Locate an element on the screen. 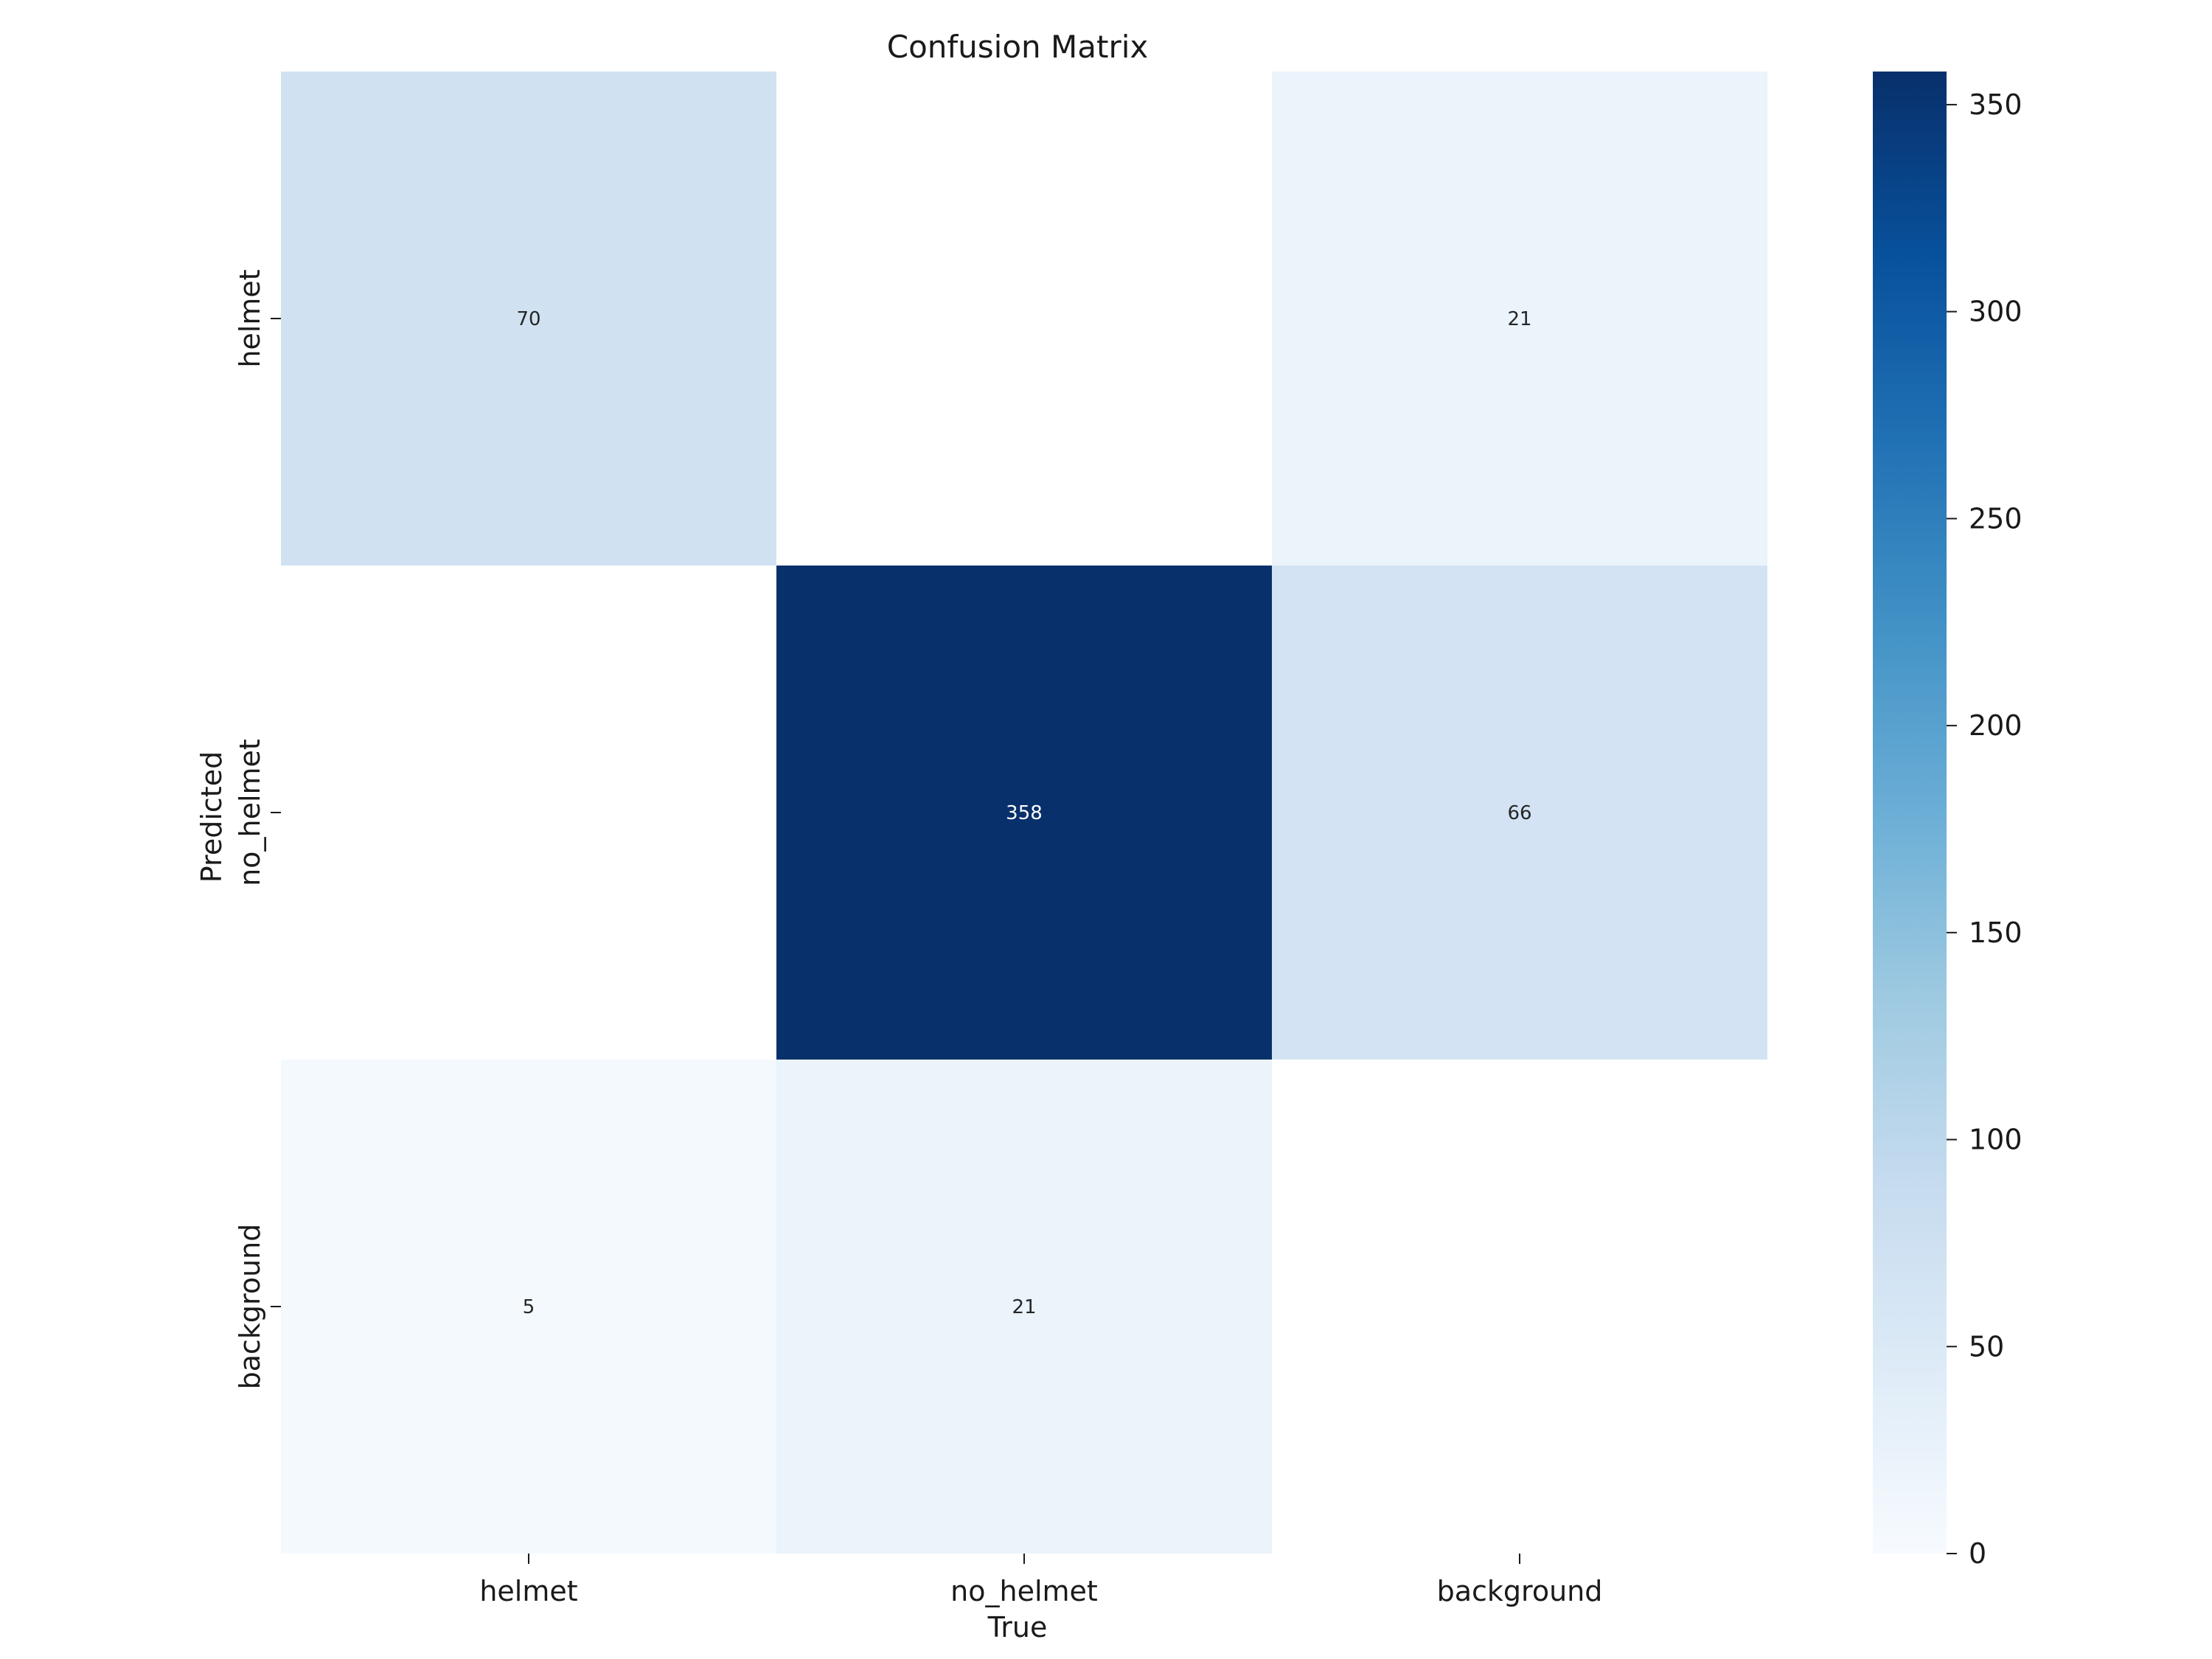 The width and height of the screenshot is (2212, 1659). colorbar-ticks: 0 50 100 150 200 250 300 350 is located at coordinates (1985, 829).